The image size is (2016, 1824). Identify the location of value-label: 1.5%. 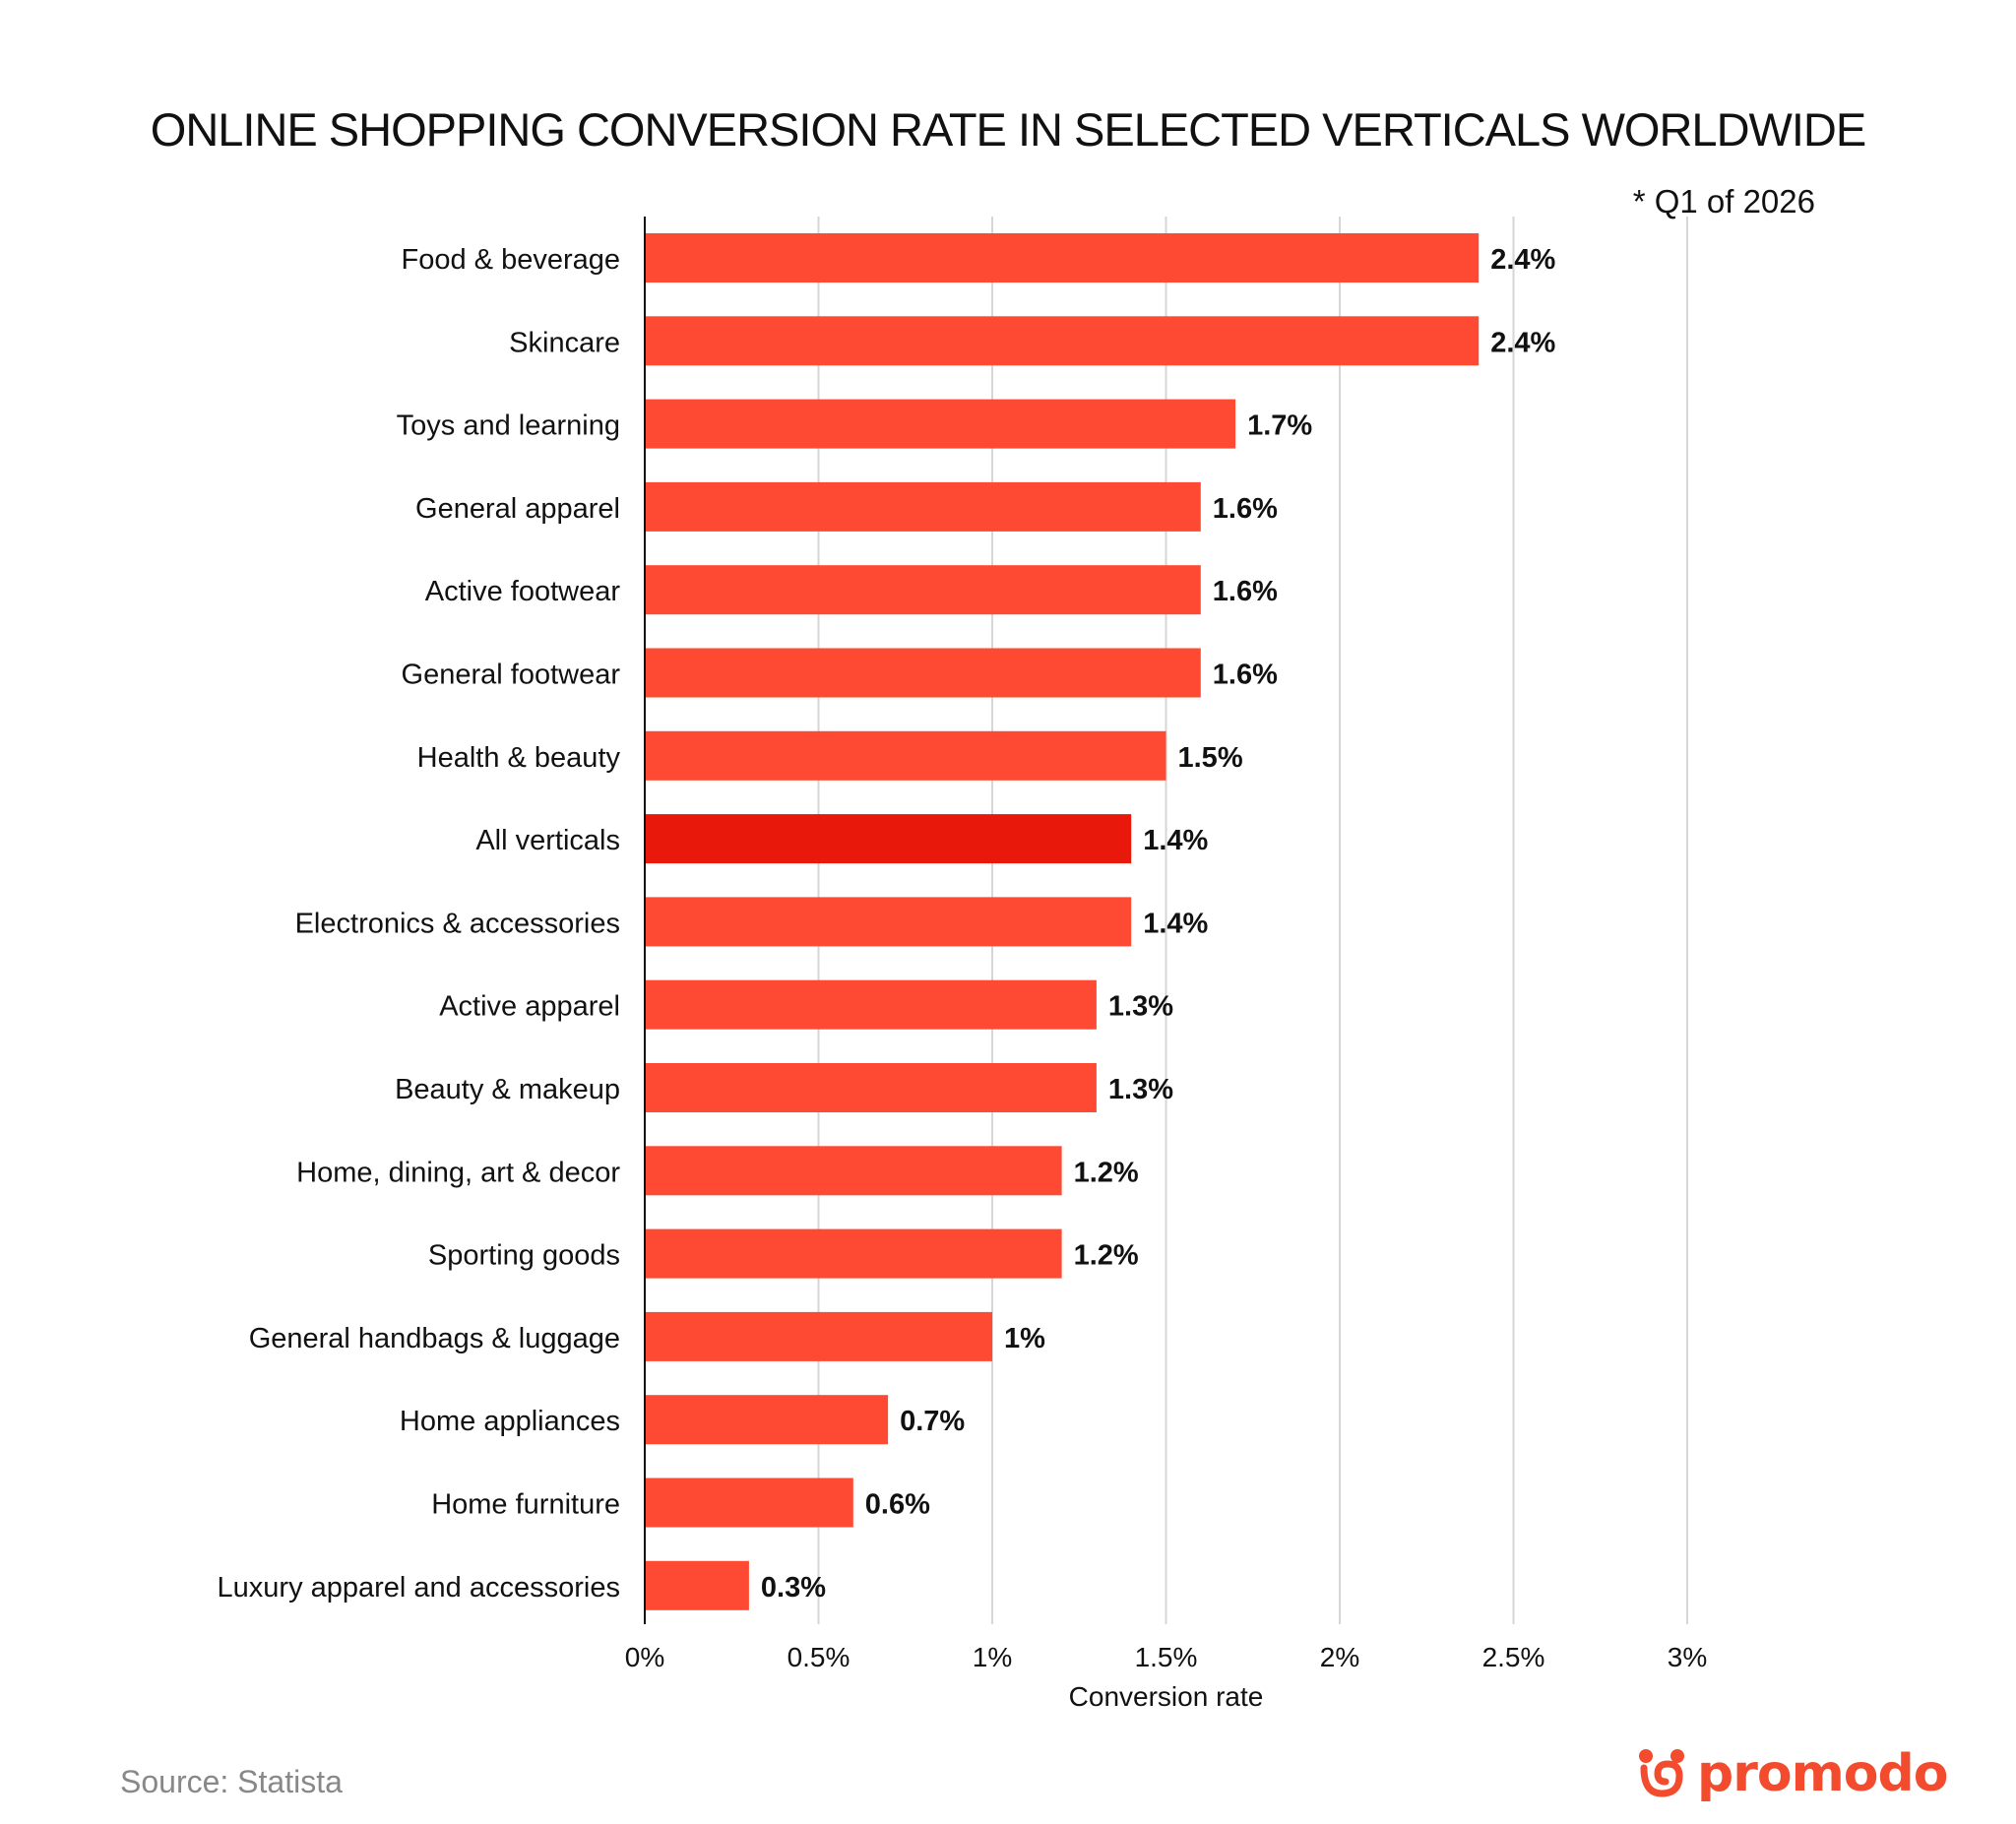
(1210, 758).